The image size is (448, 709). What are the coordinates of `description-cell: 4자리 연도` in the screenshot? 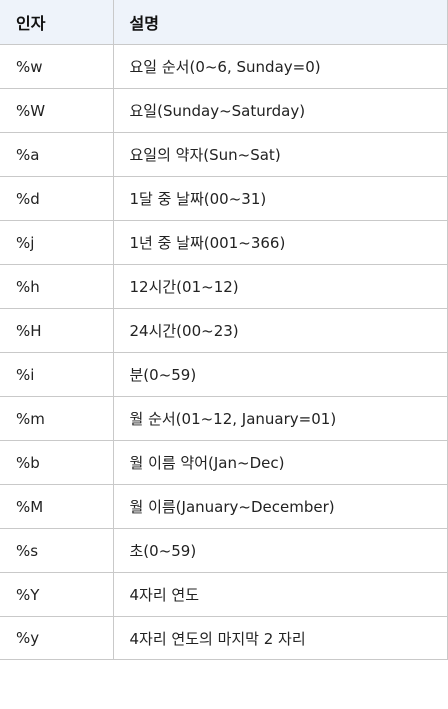 It's located at (280, 594).